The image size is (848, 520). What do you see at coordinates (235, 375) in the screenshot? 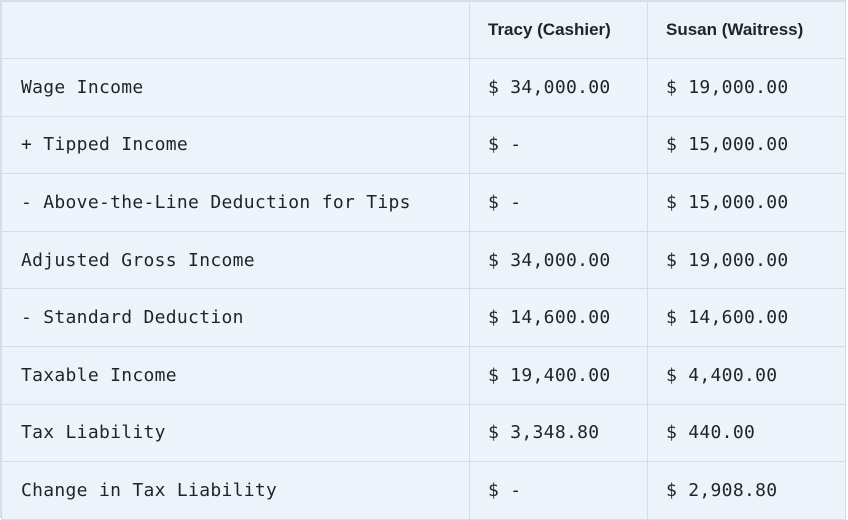
I see `row-label: Taxable Income` at bounding box center [235, 375].